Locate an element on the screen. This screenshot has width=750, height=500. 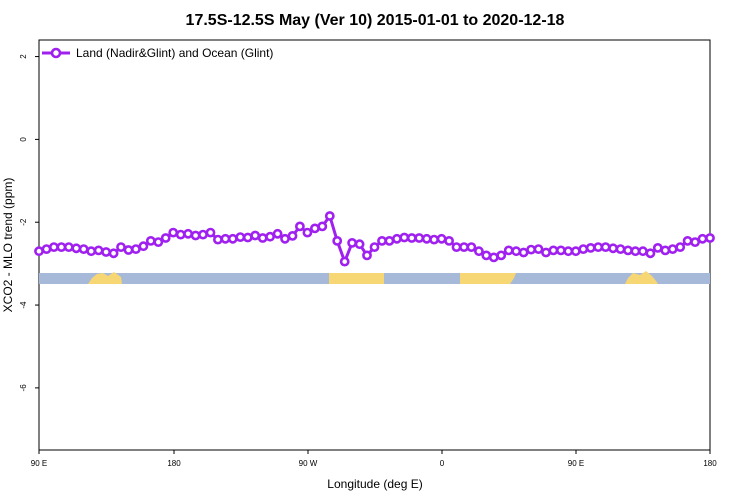
land-ocean-mask-bar is located at coordinates (374, 277).